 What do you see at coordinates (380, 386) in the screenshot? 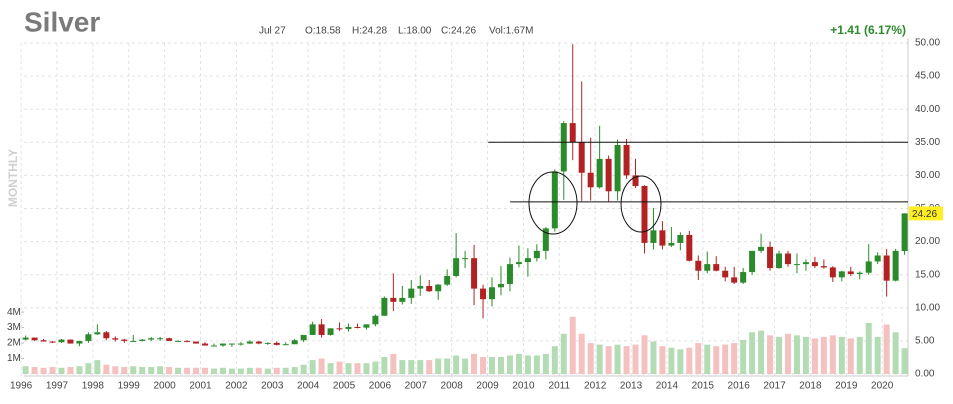
I see `x-tick-label: 2006` at bounding box center [380, 386].